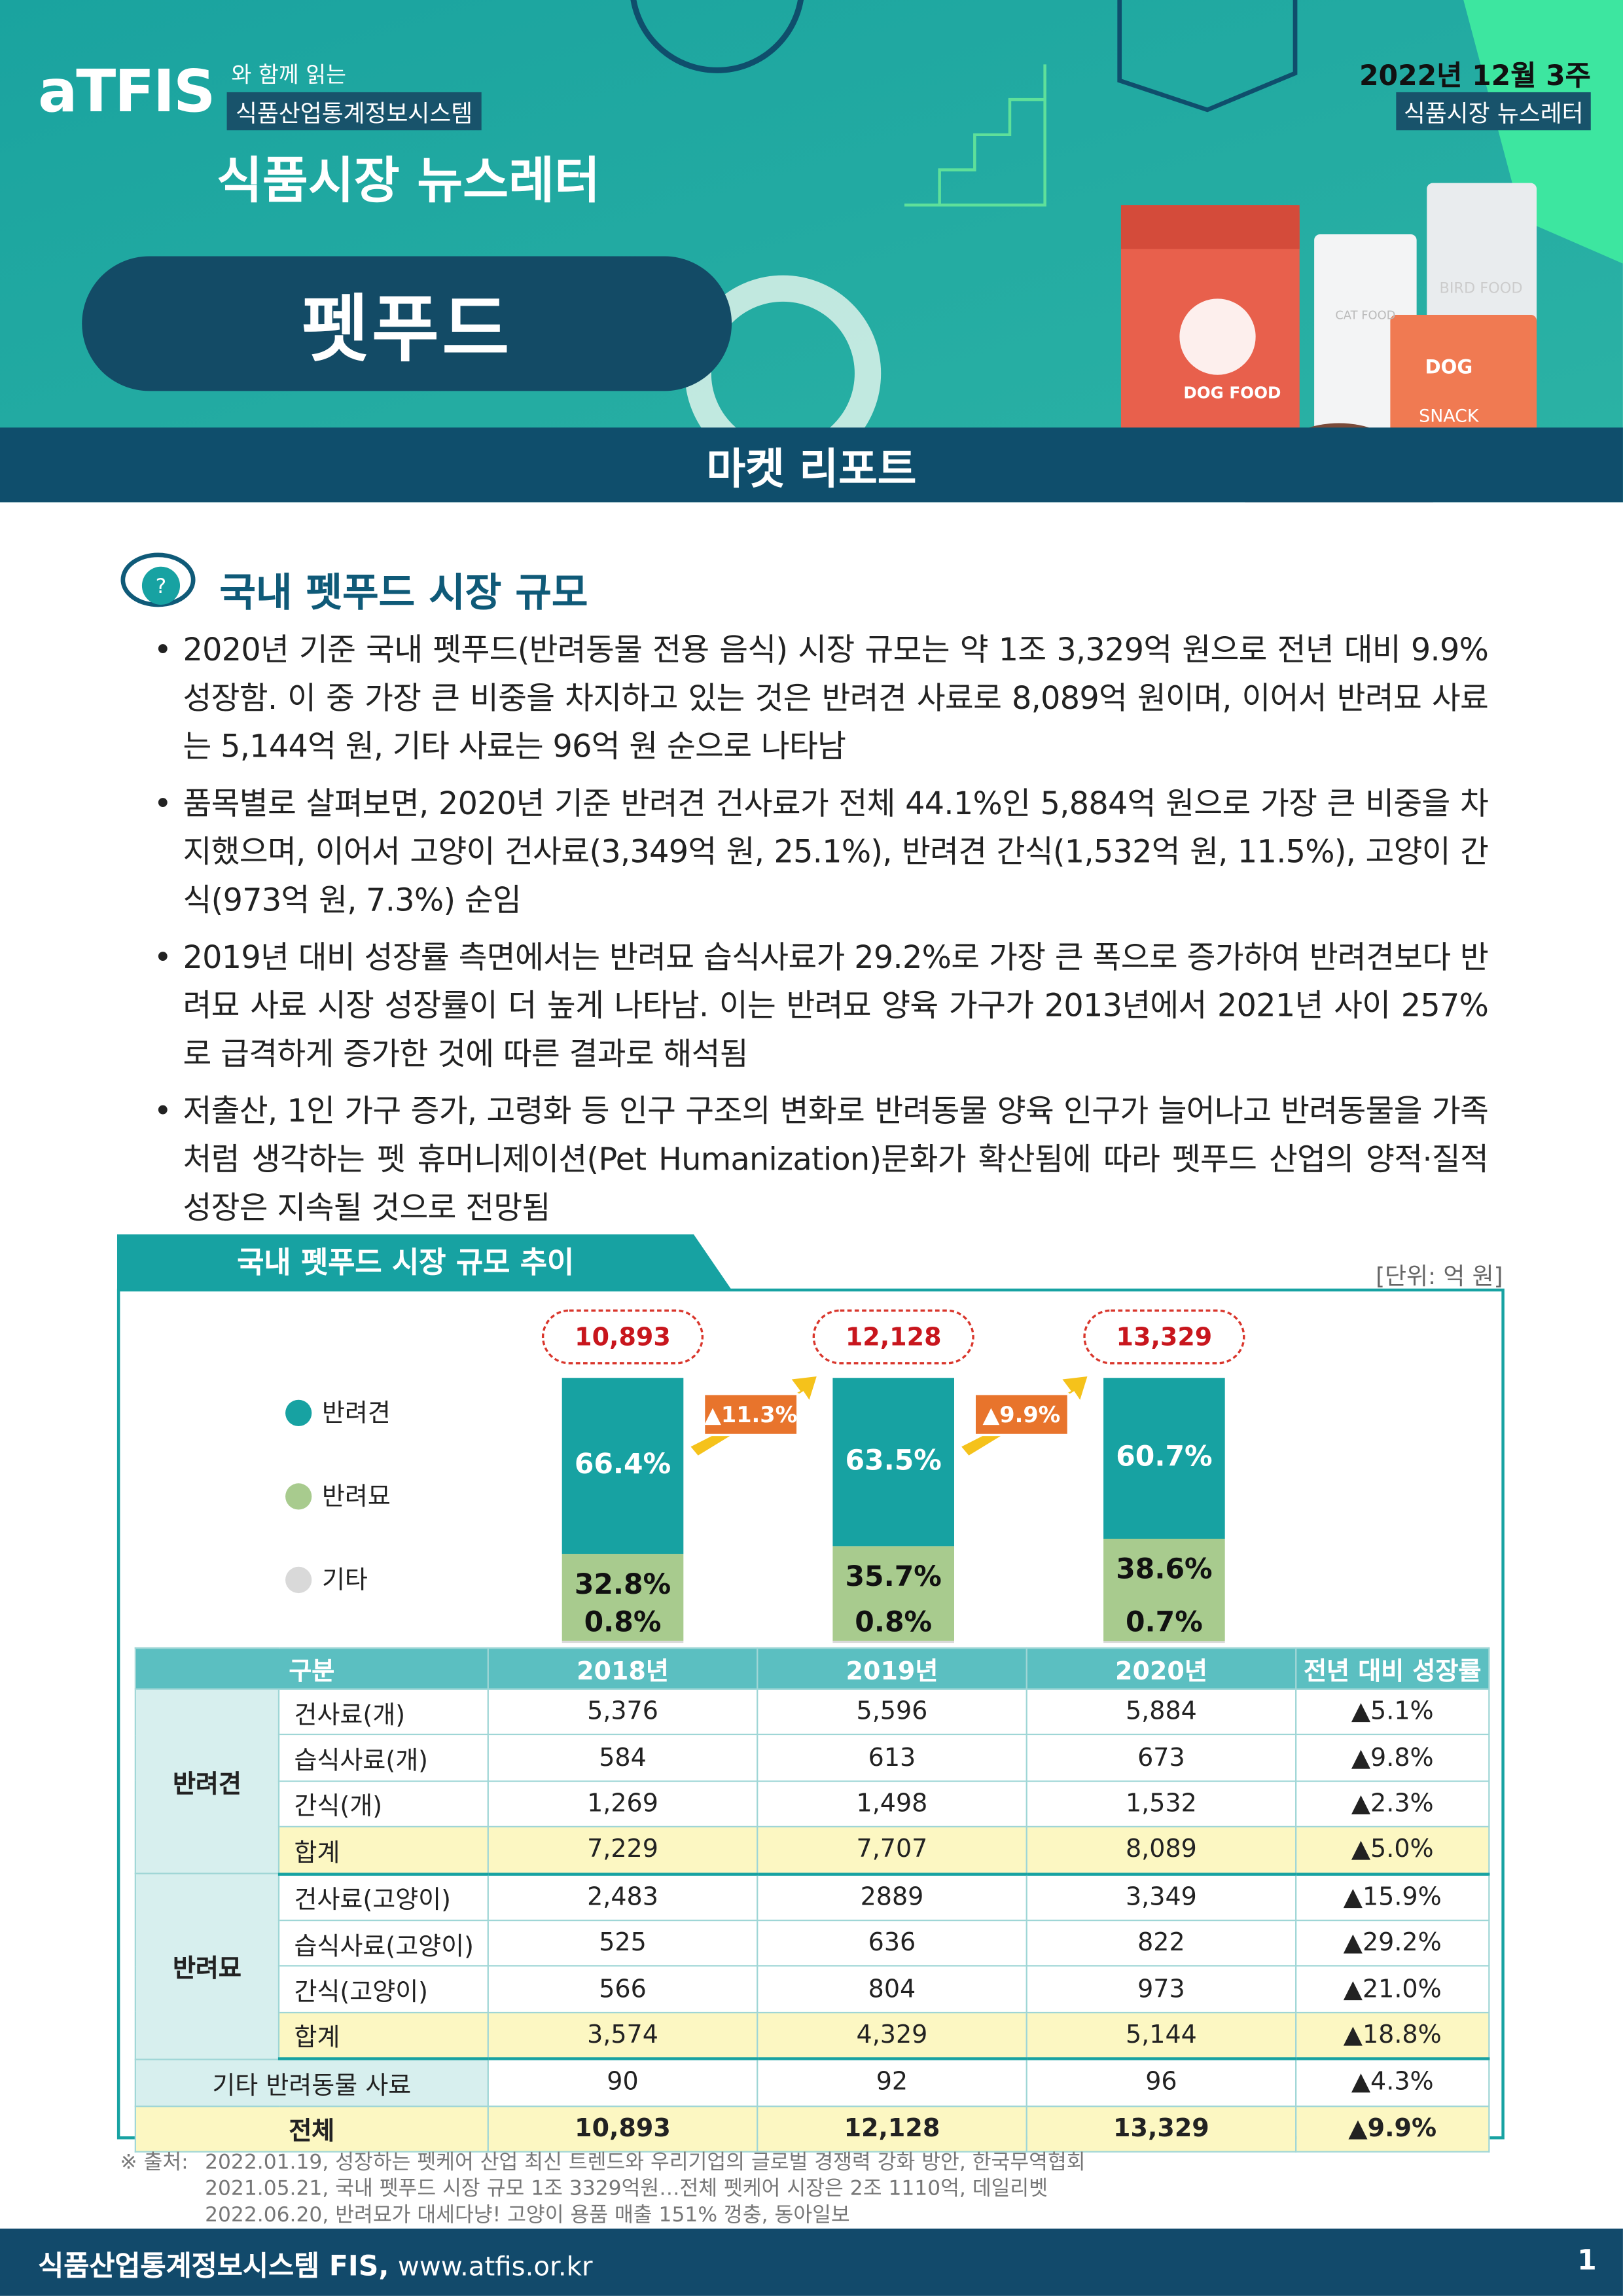 The image size is (1623, 2296). Describe the element at coordinates (1392, 1897) in the screenshot. I see `value-cell: ▲15.9%` at that location.